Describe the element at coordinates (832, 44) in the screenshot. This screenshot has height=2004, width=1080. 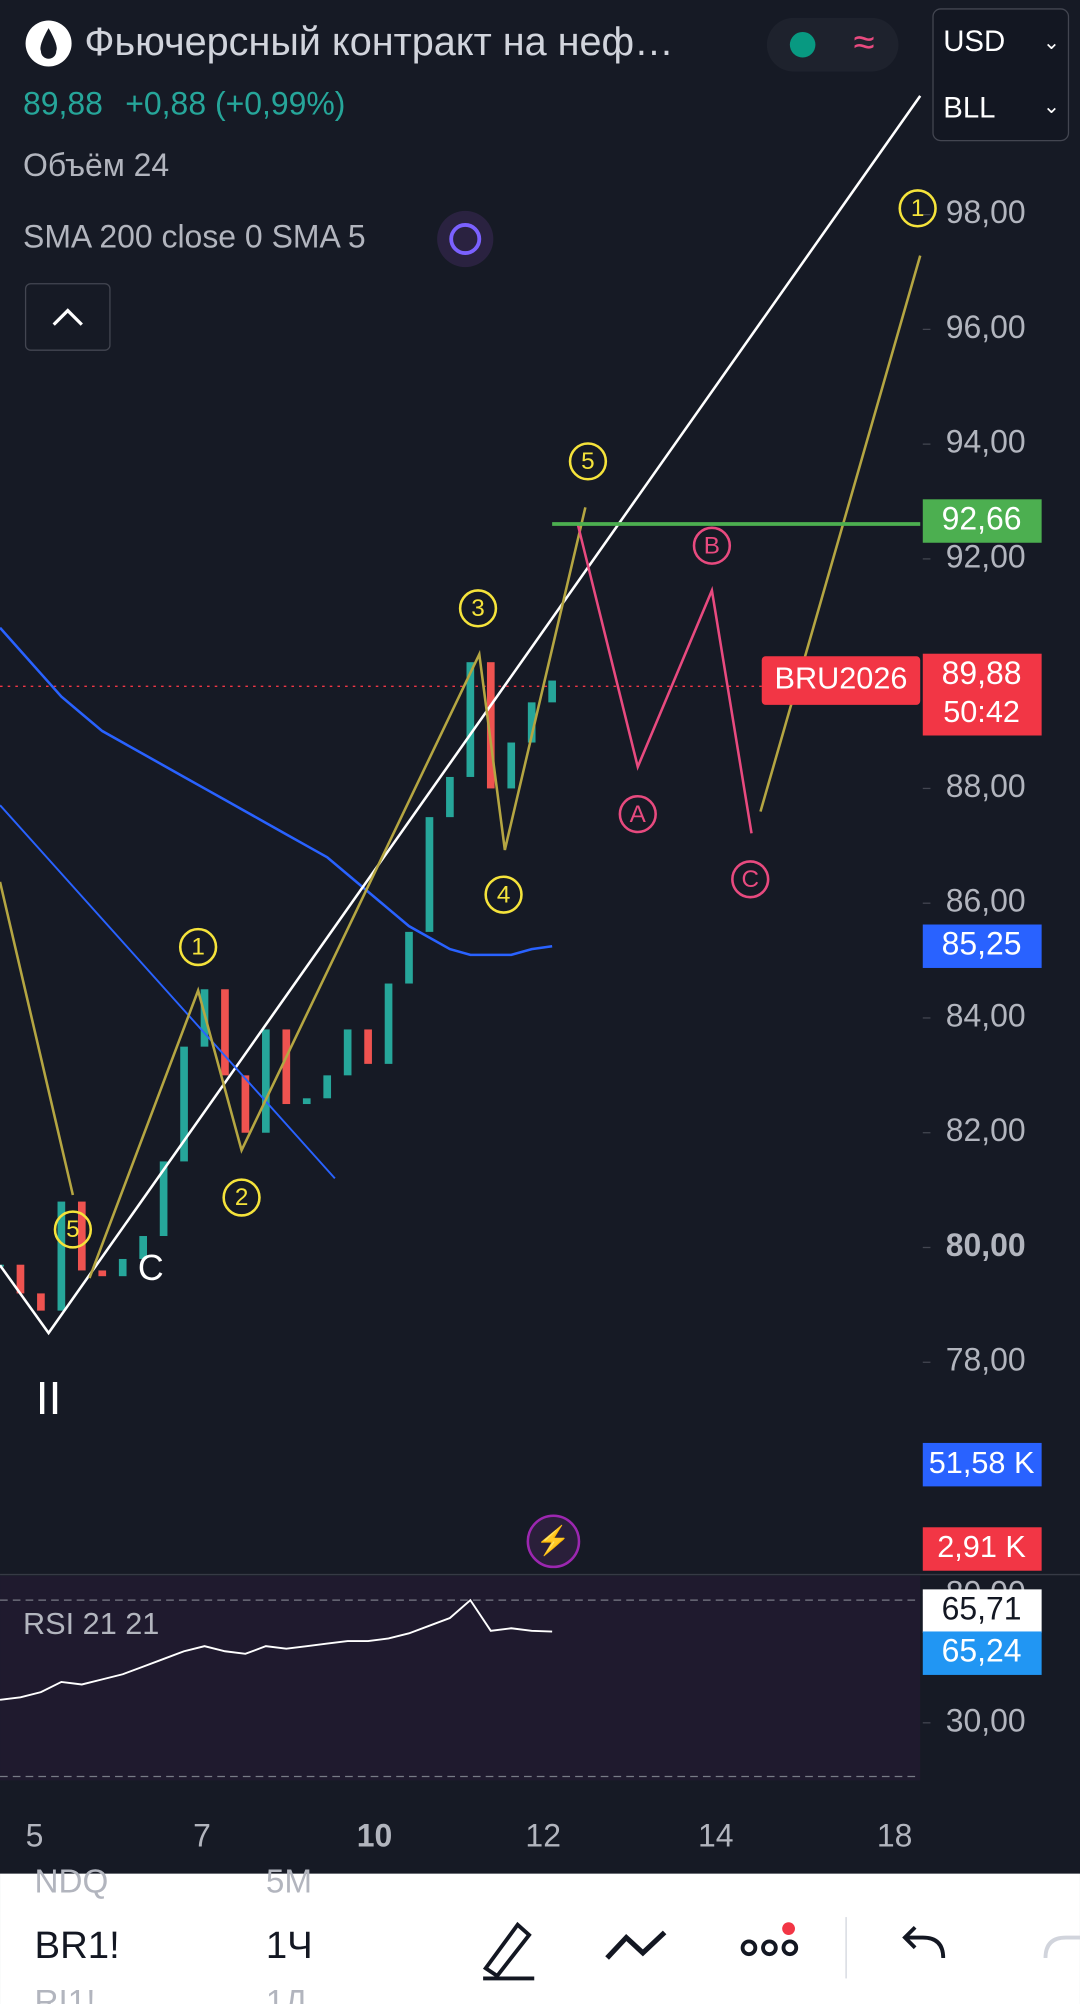
I see `toggle` at that location.